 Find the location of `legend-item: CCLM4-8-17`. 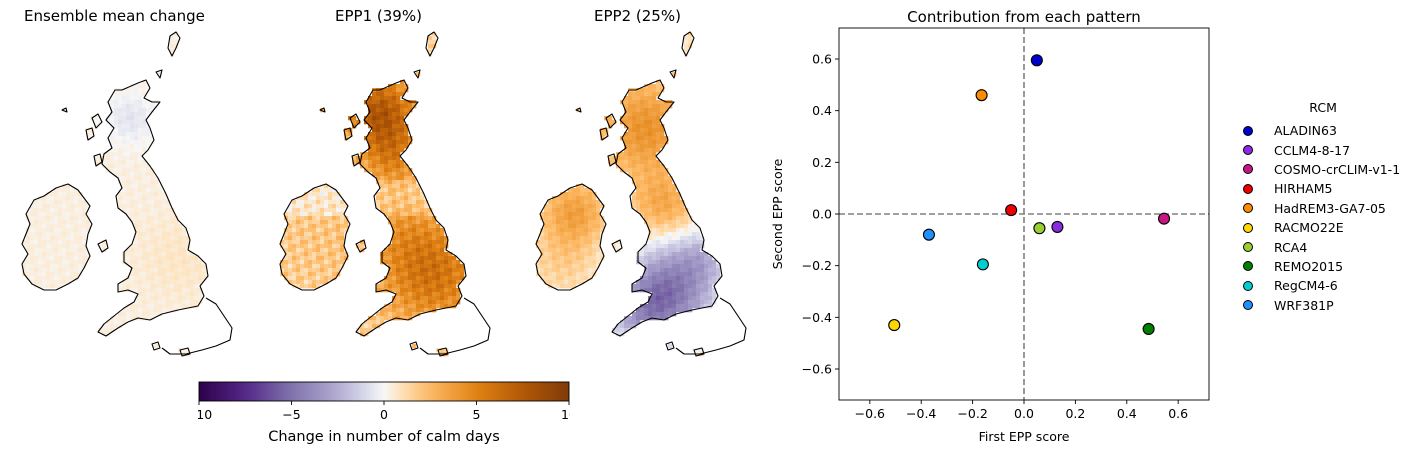

legend-item: CCLM4-8-17 is located at coordinates (1318, 149).